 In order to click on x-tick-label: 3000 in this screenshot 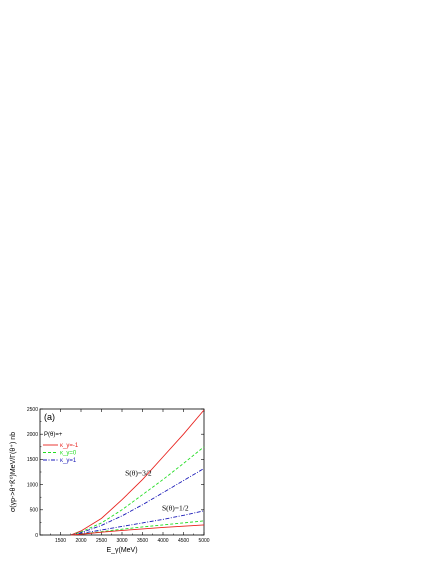, I will do `click(121, 541)`.